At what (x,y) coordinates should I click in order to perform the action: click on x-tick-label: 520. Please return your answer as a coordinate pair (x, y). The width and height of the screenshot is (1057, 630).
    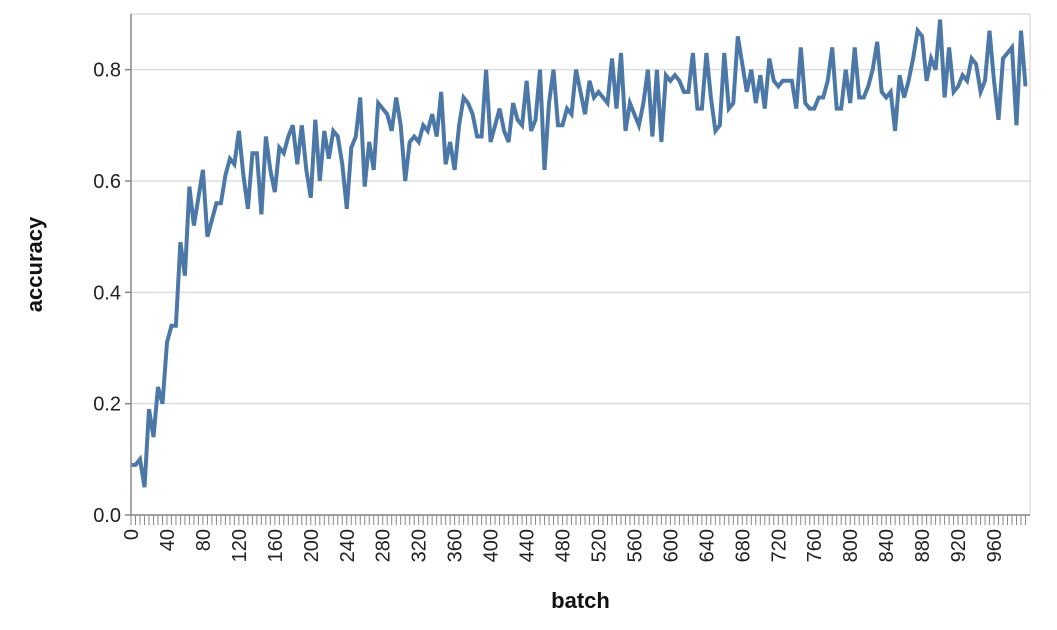
    Looking at the image, I should click on (599, 545).